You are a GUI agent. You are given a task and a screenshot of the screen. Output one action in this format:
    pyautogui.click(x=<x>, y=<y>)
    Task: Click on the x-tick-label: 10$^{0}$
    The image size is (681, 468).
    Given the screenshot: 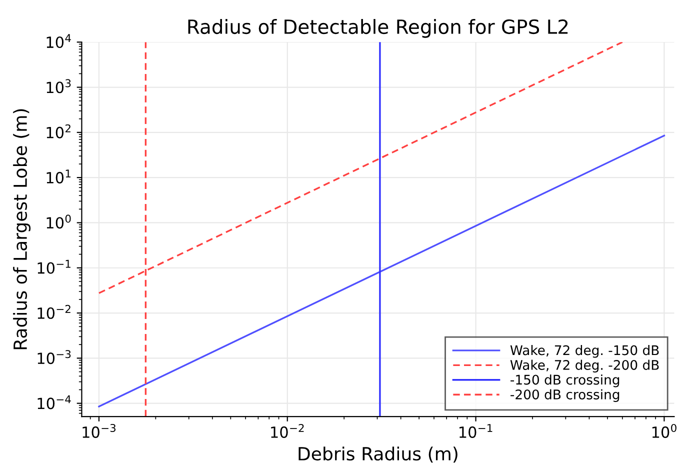 What is the action you would take?
    pyautogui.click(x=664, y=431)
    